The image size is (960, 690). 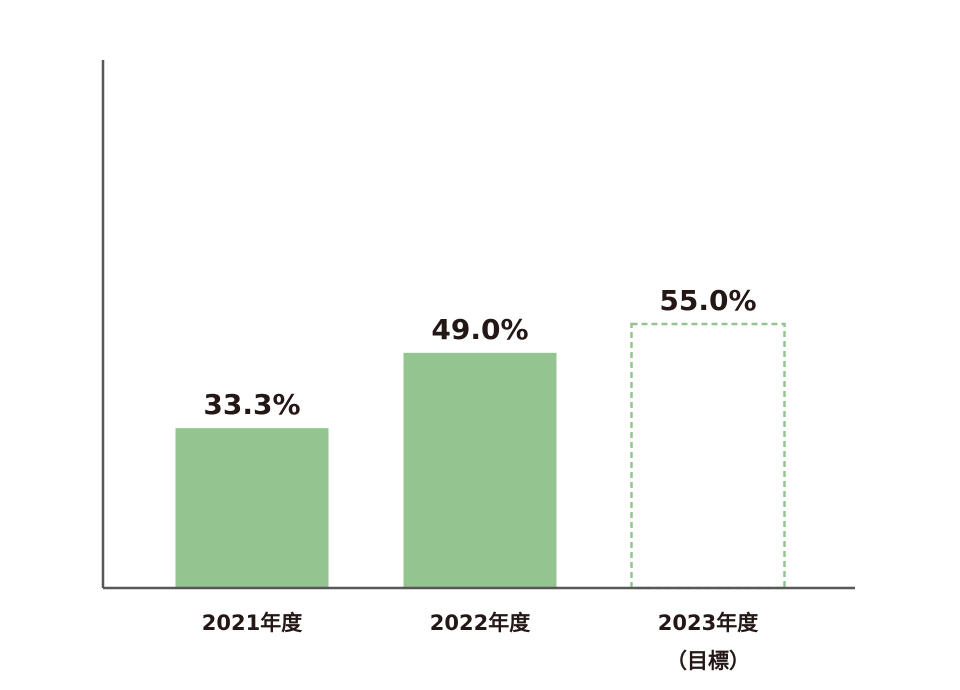 What do you see at coordinates (251, 404) in the screenshot?
I see `value-label: 33.3%` at bounding box center [251, 404].